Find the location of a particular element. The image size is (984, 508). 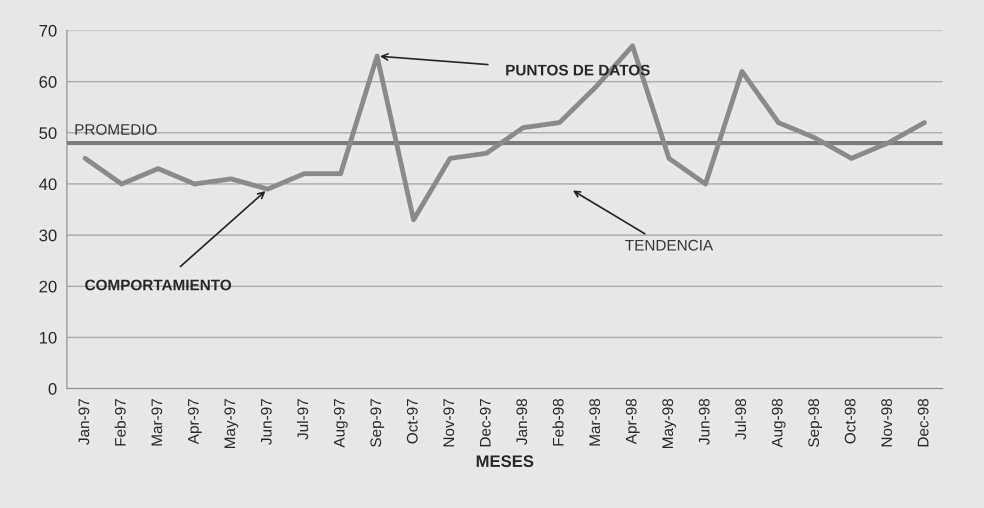

y-tick-label: 30 is located at coordinates (48, 236).